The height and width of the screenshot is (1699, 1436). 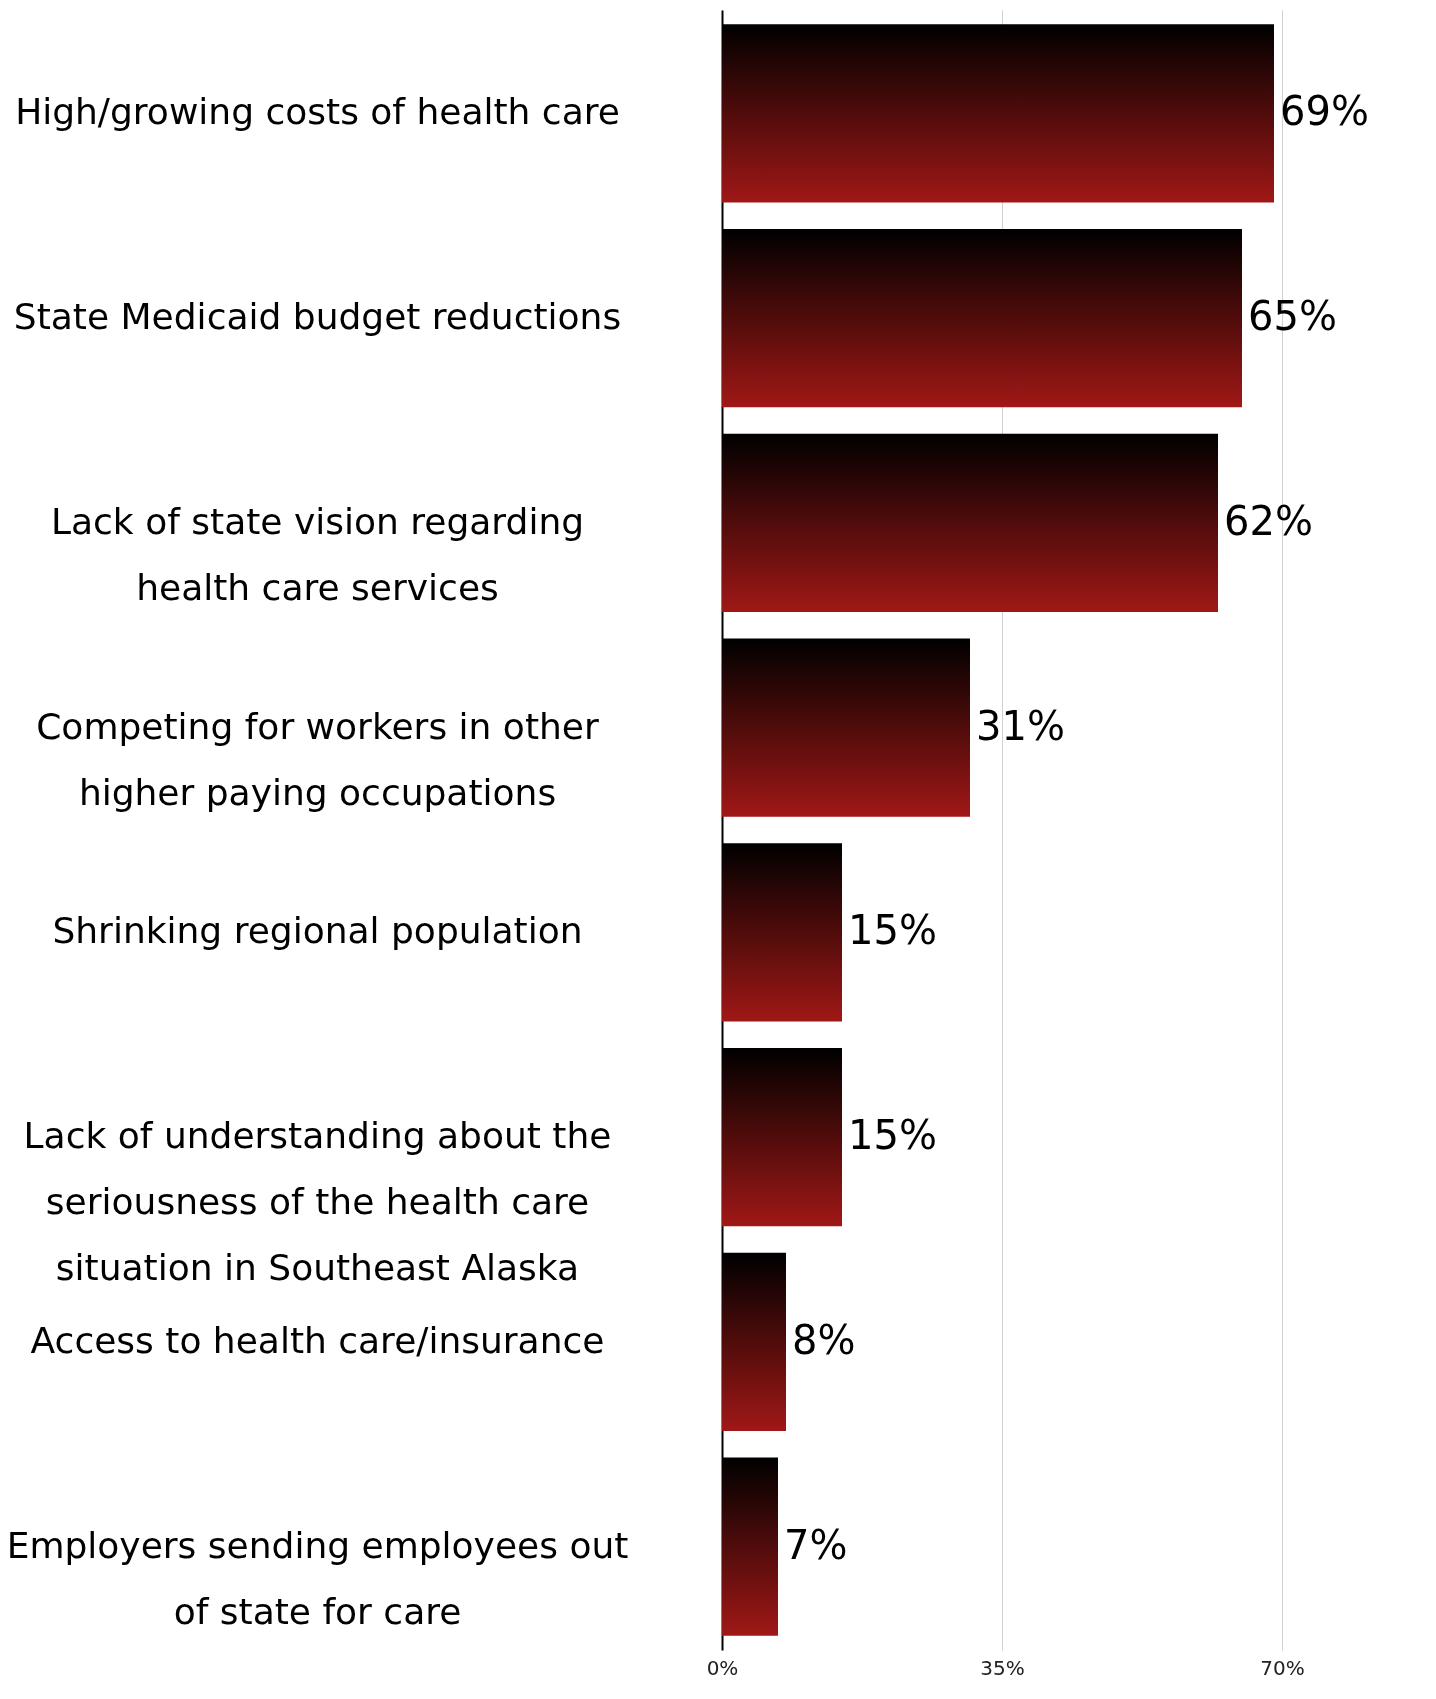 What do you see at coordinates (317, 1340) in the screenshot?
I see `y-tick-label: Access to health care/insurance` at bounding box center [317, 1340].